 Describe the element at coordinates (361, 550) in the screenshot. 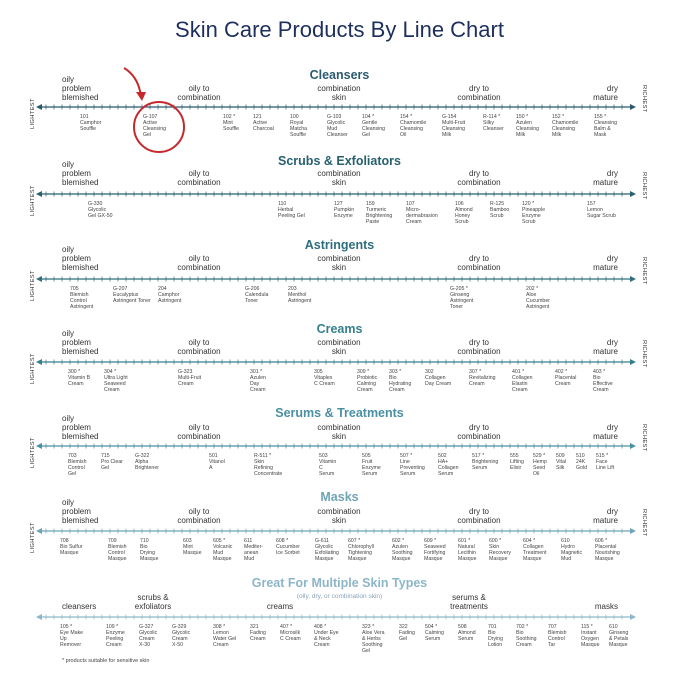

I see `masks-product-8: 607 * Chlorophyll Tightening Masque` at that location.